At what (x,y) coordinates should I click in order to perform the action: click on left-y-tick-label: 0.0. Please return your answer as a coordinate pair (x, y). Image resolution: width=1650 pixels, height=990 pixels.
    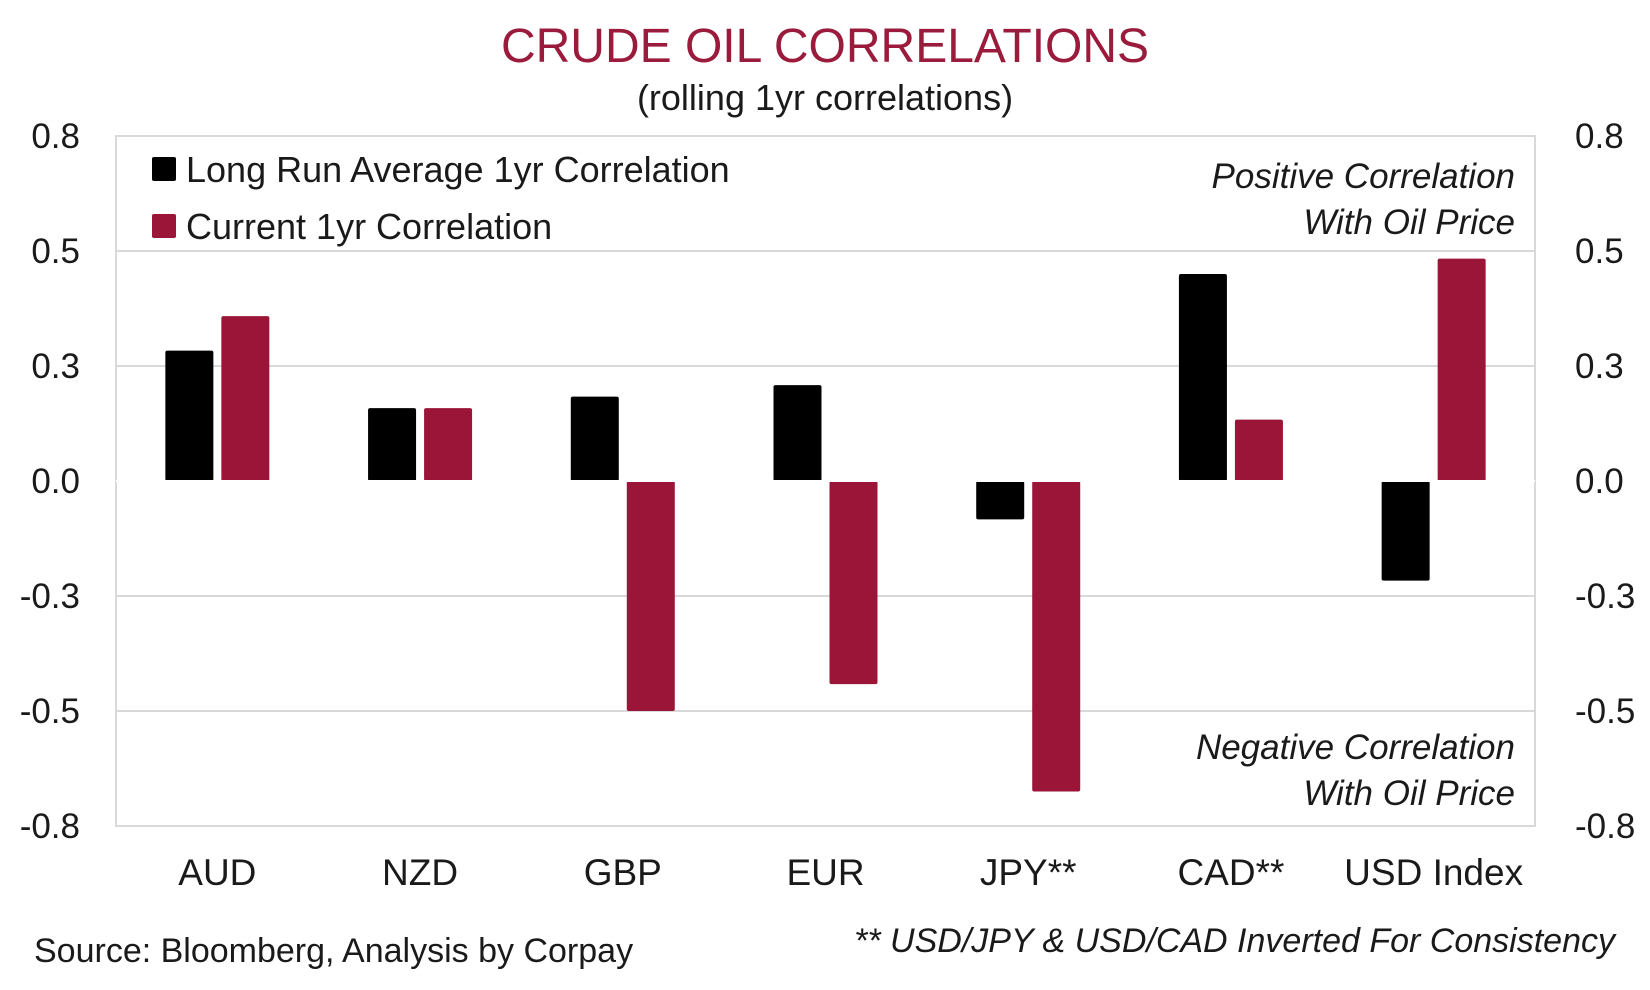
    Looking at the image, I should click on (55, 481).